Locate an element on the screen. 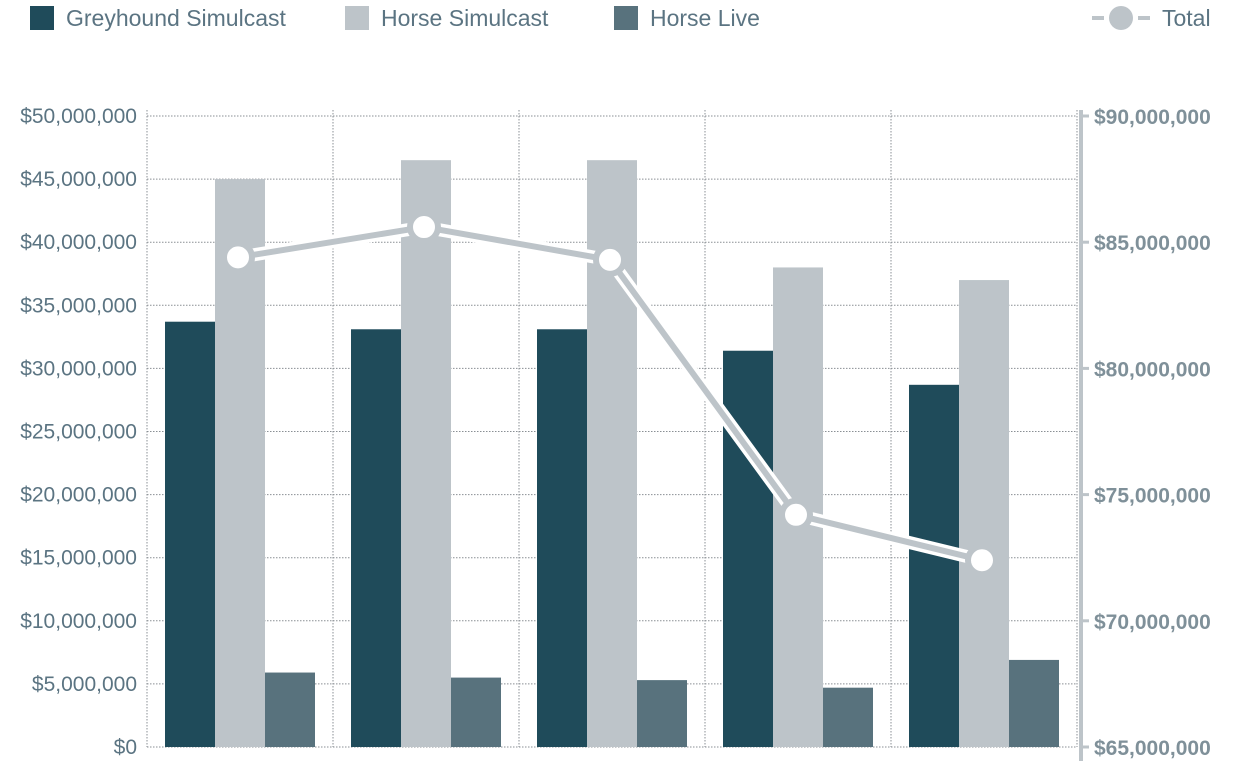 This screenshot has width=1236, height=761. legend-label-greyhound-simulcast: Greyhound Simulcast is located at coordinates (176, 17).